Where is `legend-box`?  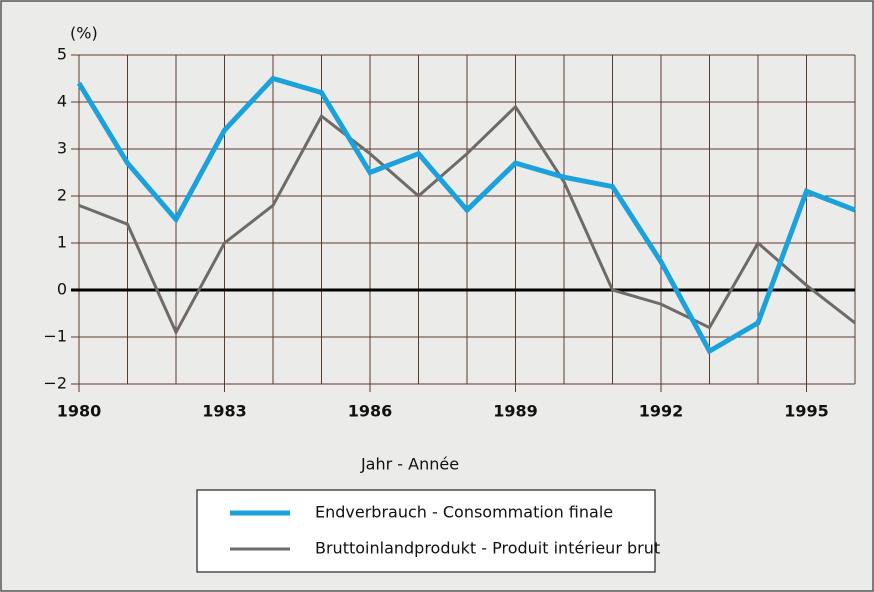
legend-box is located at coordinates (426, 531).